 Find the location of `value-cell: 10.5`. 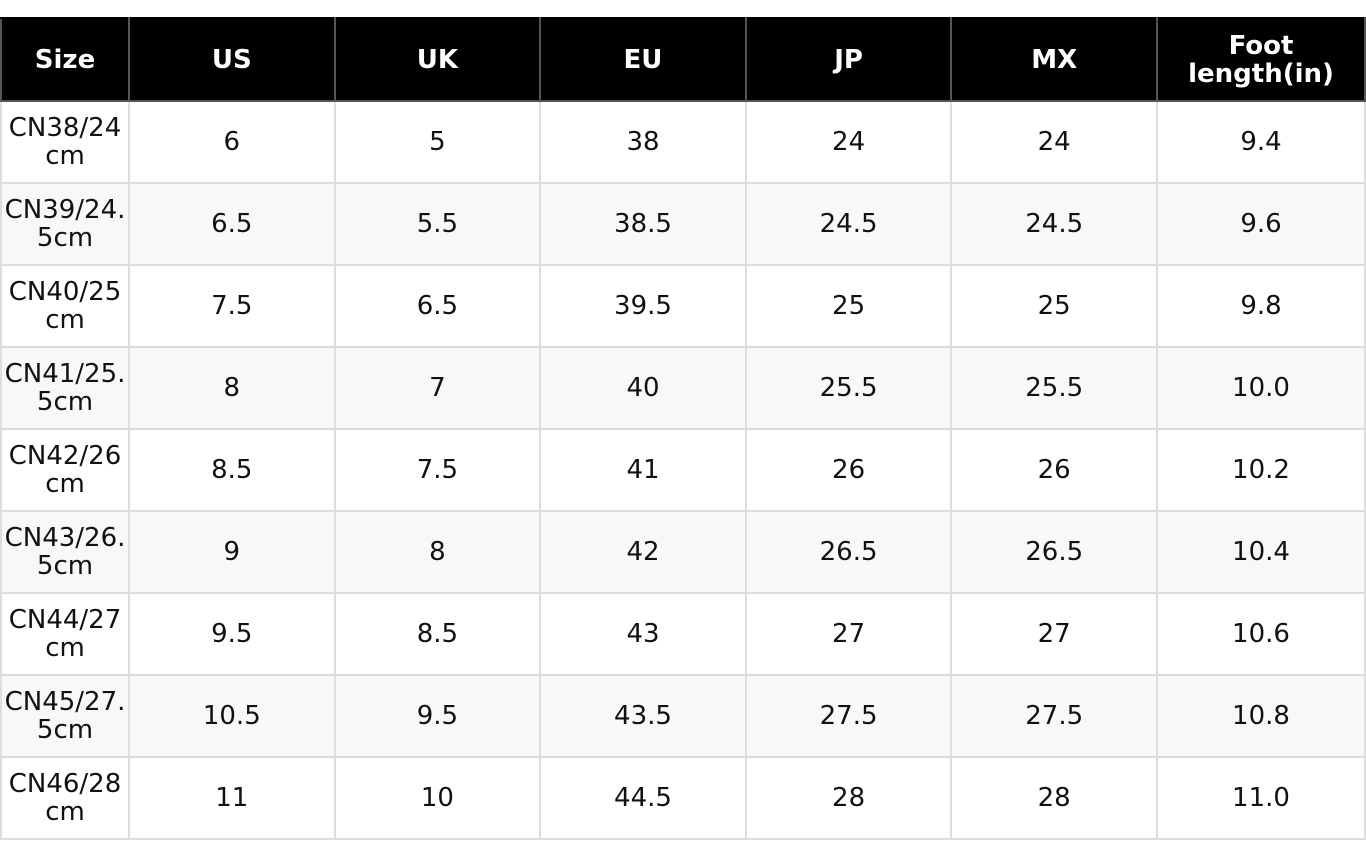

value-cell: 10.5 is located at coordinates (232, 716).